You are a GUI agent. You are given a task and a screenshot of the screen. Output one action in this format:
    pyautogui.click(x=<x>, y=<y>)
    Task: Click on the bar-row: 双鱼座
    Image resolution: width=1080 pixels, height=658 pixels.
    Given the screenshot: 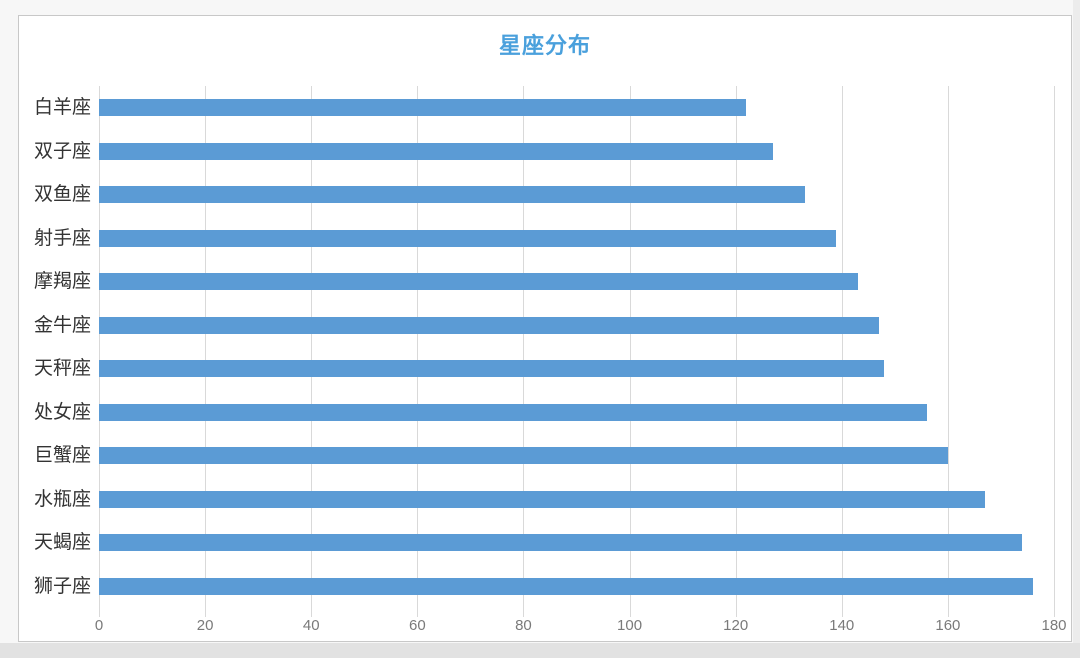 What is the action you would take?
    pyautogui.click(x=536, y=195)
    